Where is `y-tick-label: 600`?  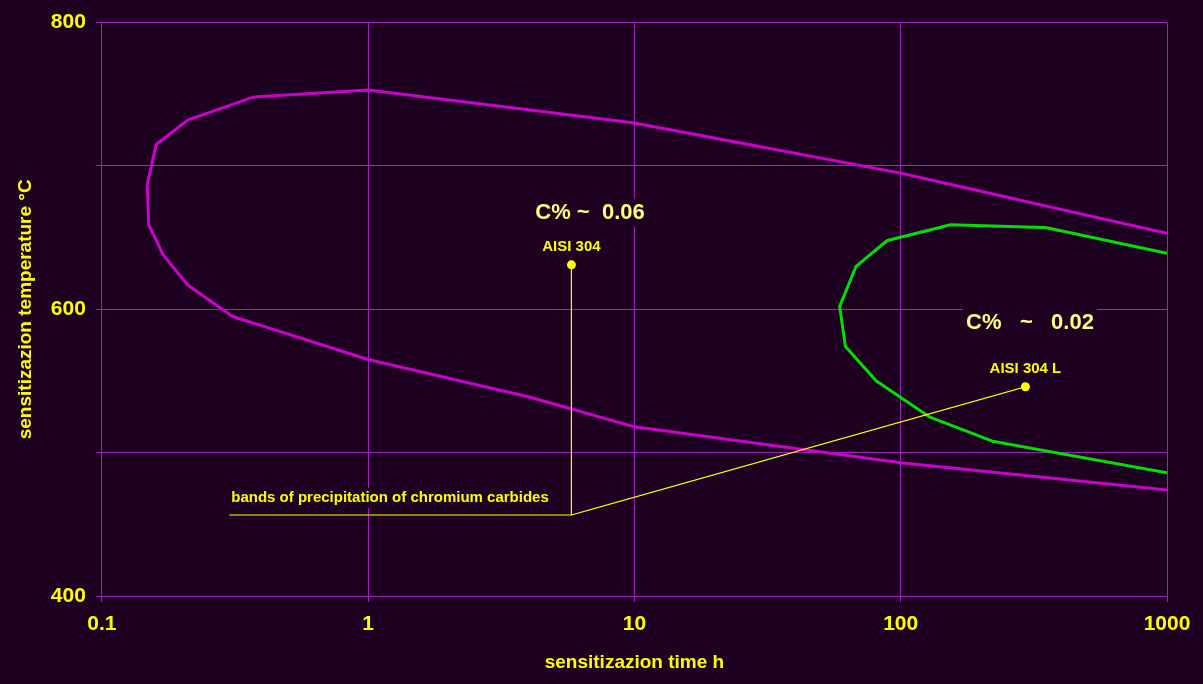 y-tick-label: 600 is located at coordinates (68, 308).